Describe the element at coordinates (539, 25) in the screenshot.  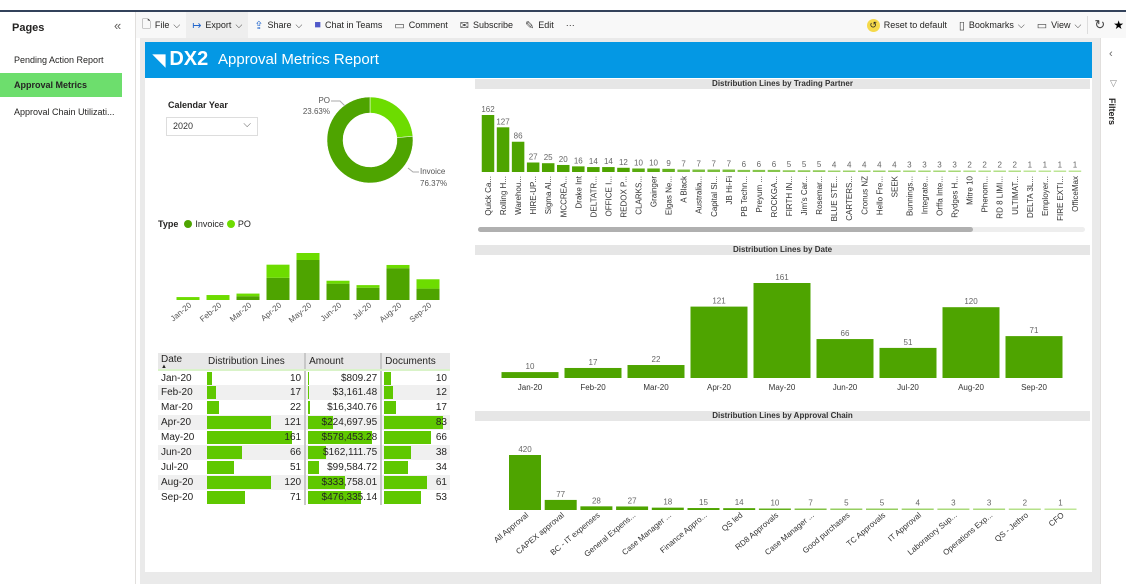
I see `edit-button: ✎ Edit` at that location.